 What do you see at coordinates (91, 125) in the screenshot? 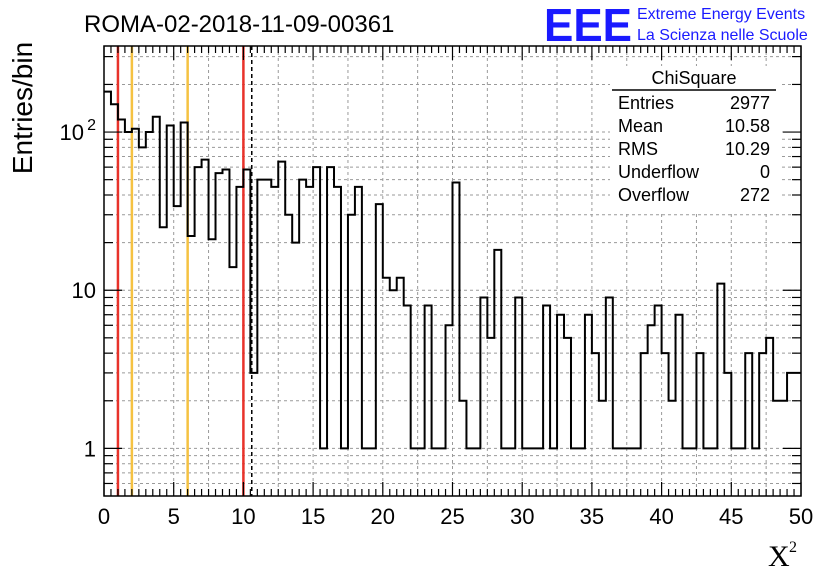
I see `y-tick-label-superscript: 2` at bounding box center [91, 125].